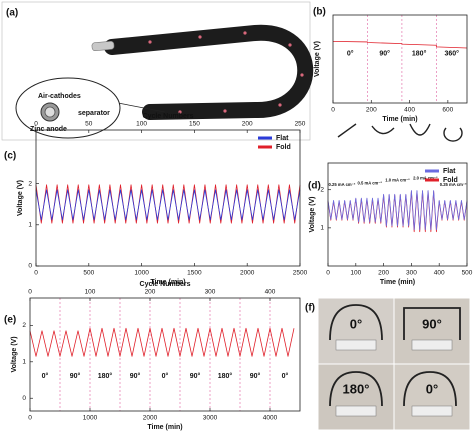 This screenshot has height=435, width=474. Describe the element at coordinates (369, 182) in the screenshot. I see `annotation: 0.5 mA cm⁻²` at that location.